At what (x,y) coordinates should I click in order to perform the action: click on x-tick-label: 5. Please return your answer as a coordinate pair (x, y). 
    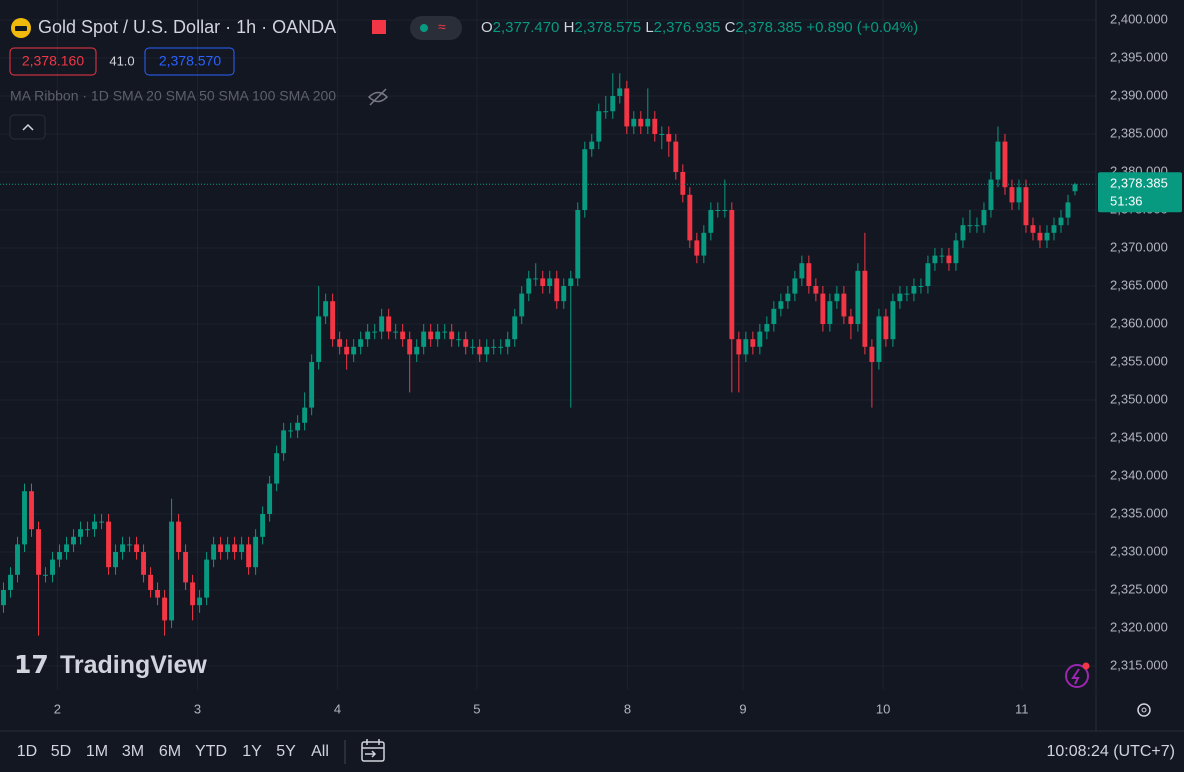
    Looking at the image, I should click on (476, 708).